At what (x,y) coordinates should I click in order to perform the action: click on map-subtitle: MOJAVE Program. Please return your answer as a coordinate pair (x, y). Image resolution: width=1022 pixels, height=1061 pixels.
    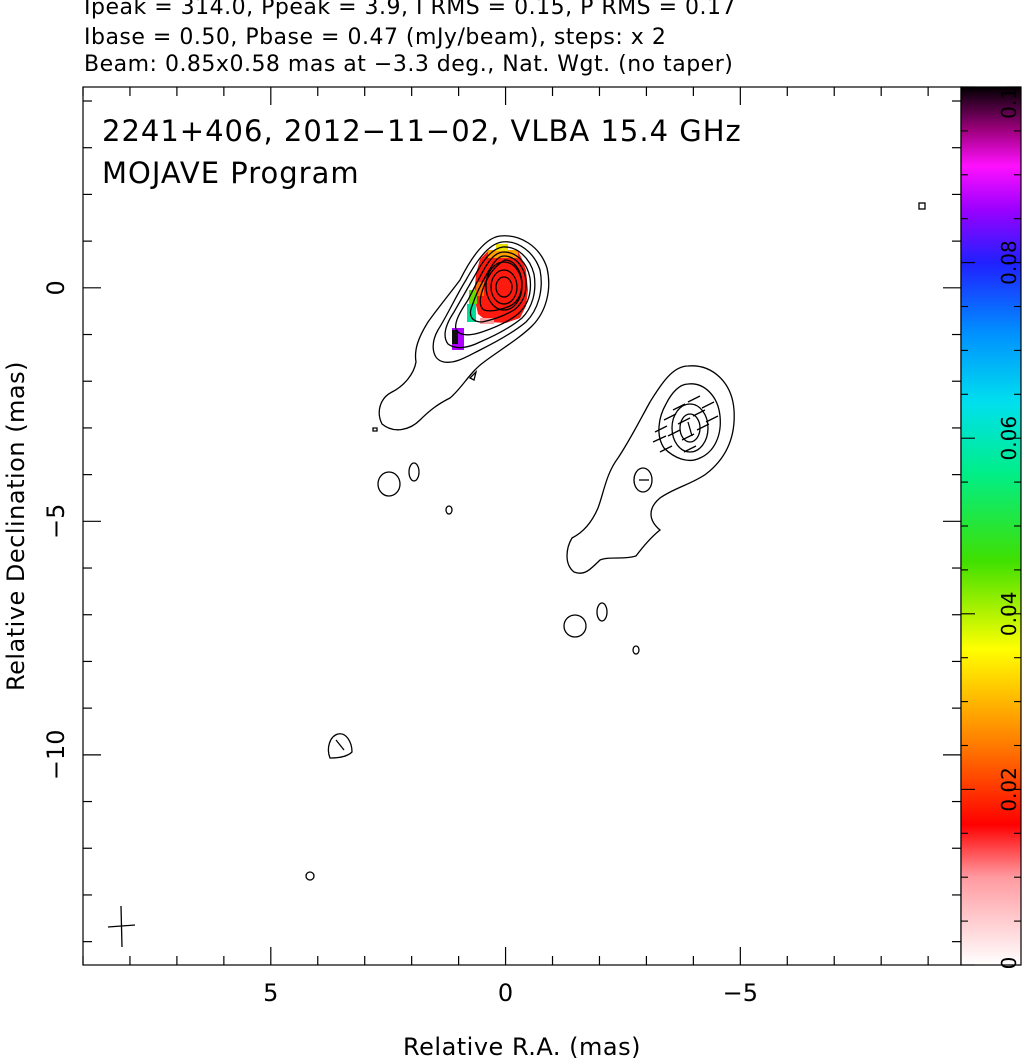
    Looking at the image, I should click on (231, 173).